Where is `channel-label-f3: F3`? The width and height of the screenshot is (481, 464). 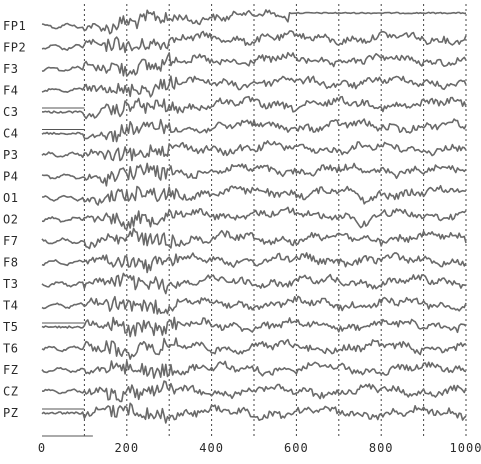 channel-label-f3: F3 is located at coordinates (10, 69).